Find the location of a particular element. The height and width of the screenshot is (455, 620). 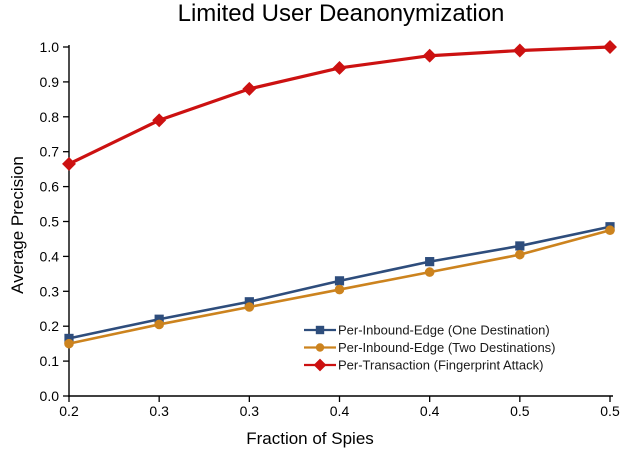

y-tick-label: 0.6 is located at coordinates (50, 187).